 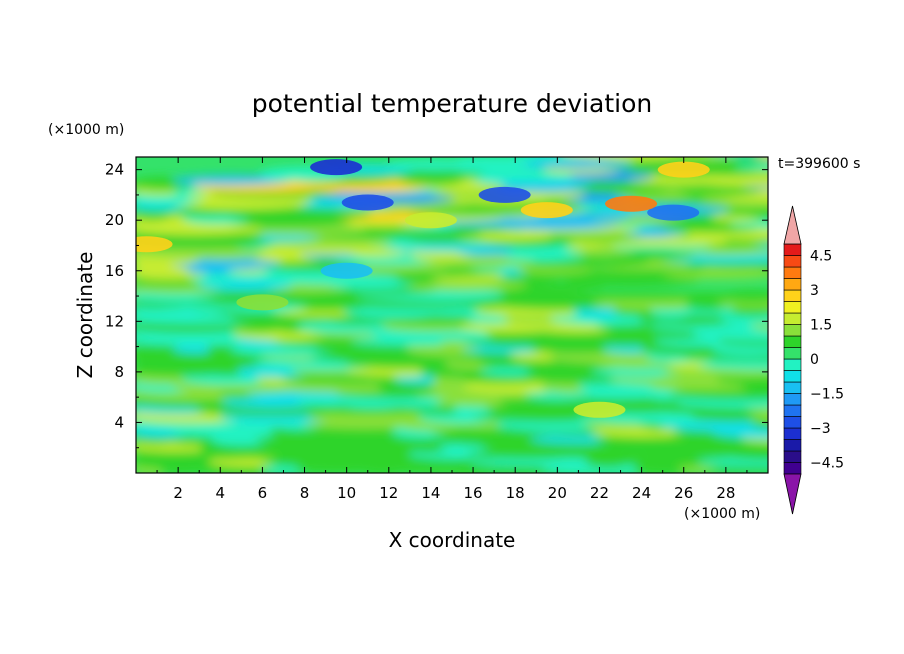 What do you see at coordinates (114, 271) in the screenshot?
I see `y-tick-label: 16` at bounding box center [114, 271].